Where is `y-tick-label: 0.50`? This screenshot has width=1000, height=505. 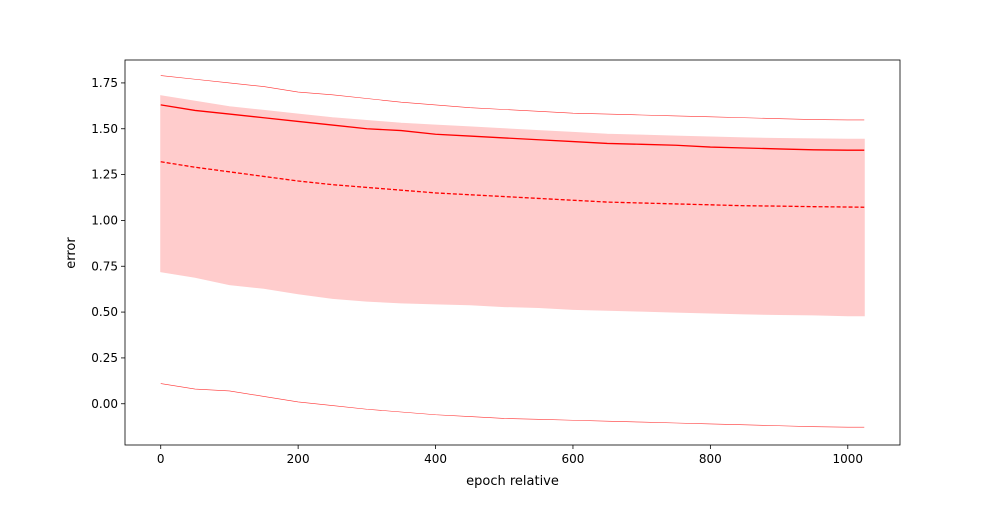
y-tick-label: 0.50 is located at coordinates (104, 312).